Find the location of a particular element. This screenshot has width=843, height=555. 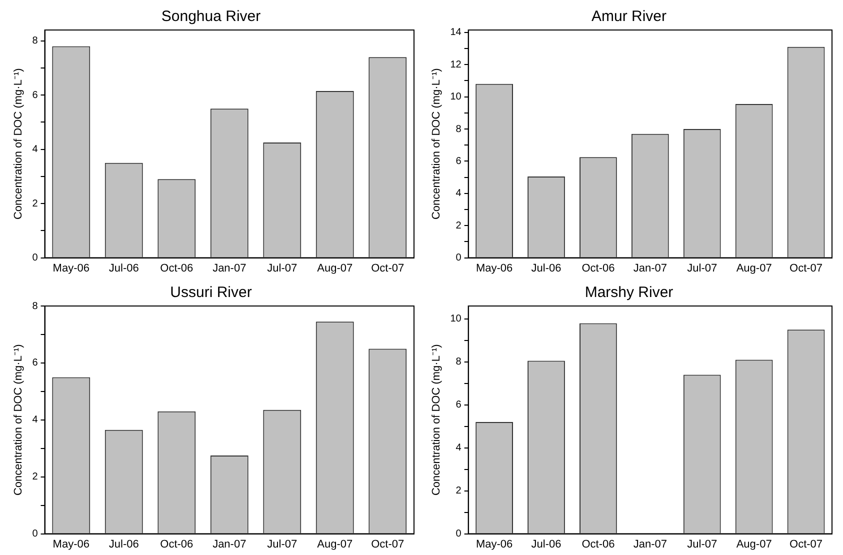

y-tick-label: 12 is located at coordinates (456, 64).